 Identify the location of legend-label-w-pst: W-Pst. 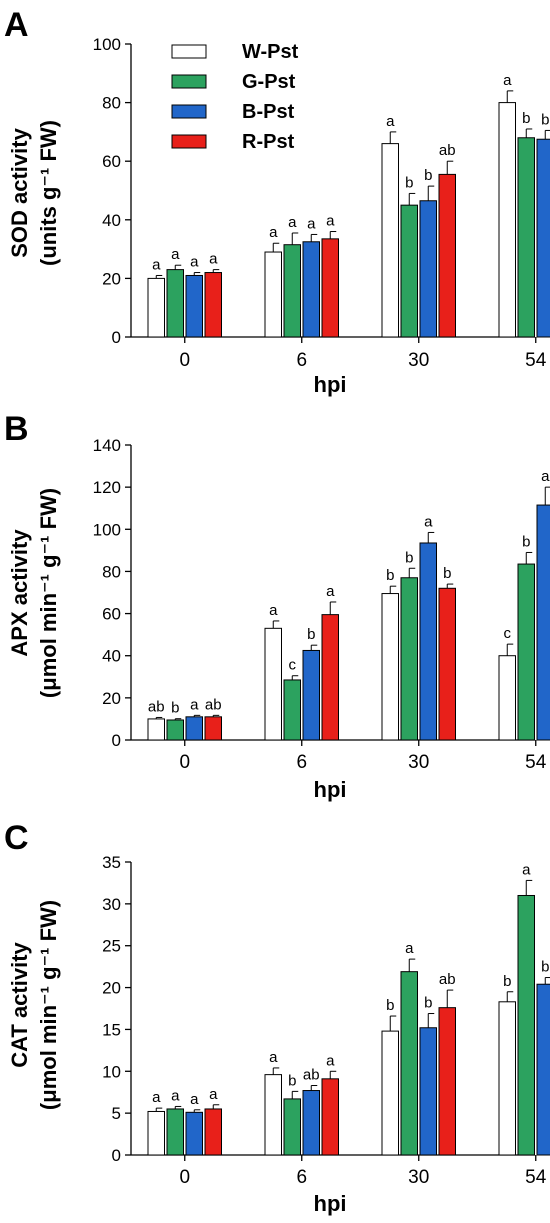
(270, 52).